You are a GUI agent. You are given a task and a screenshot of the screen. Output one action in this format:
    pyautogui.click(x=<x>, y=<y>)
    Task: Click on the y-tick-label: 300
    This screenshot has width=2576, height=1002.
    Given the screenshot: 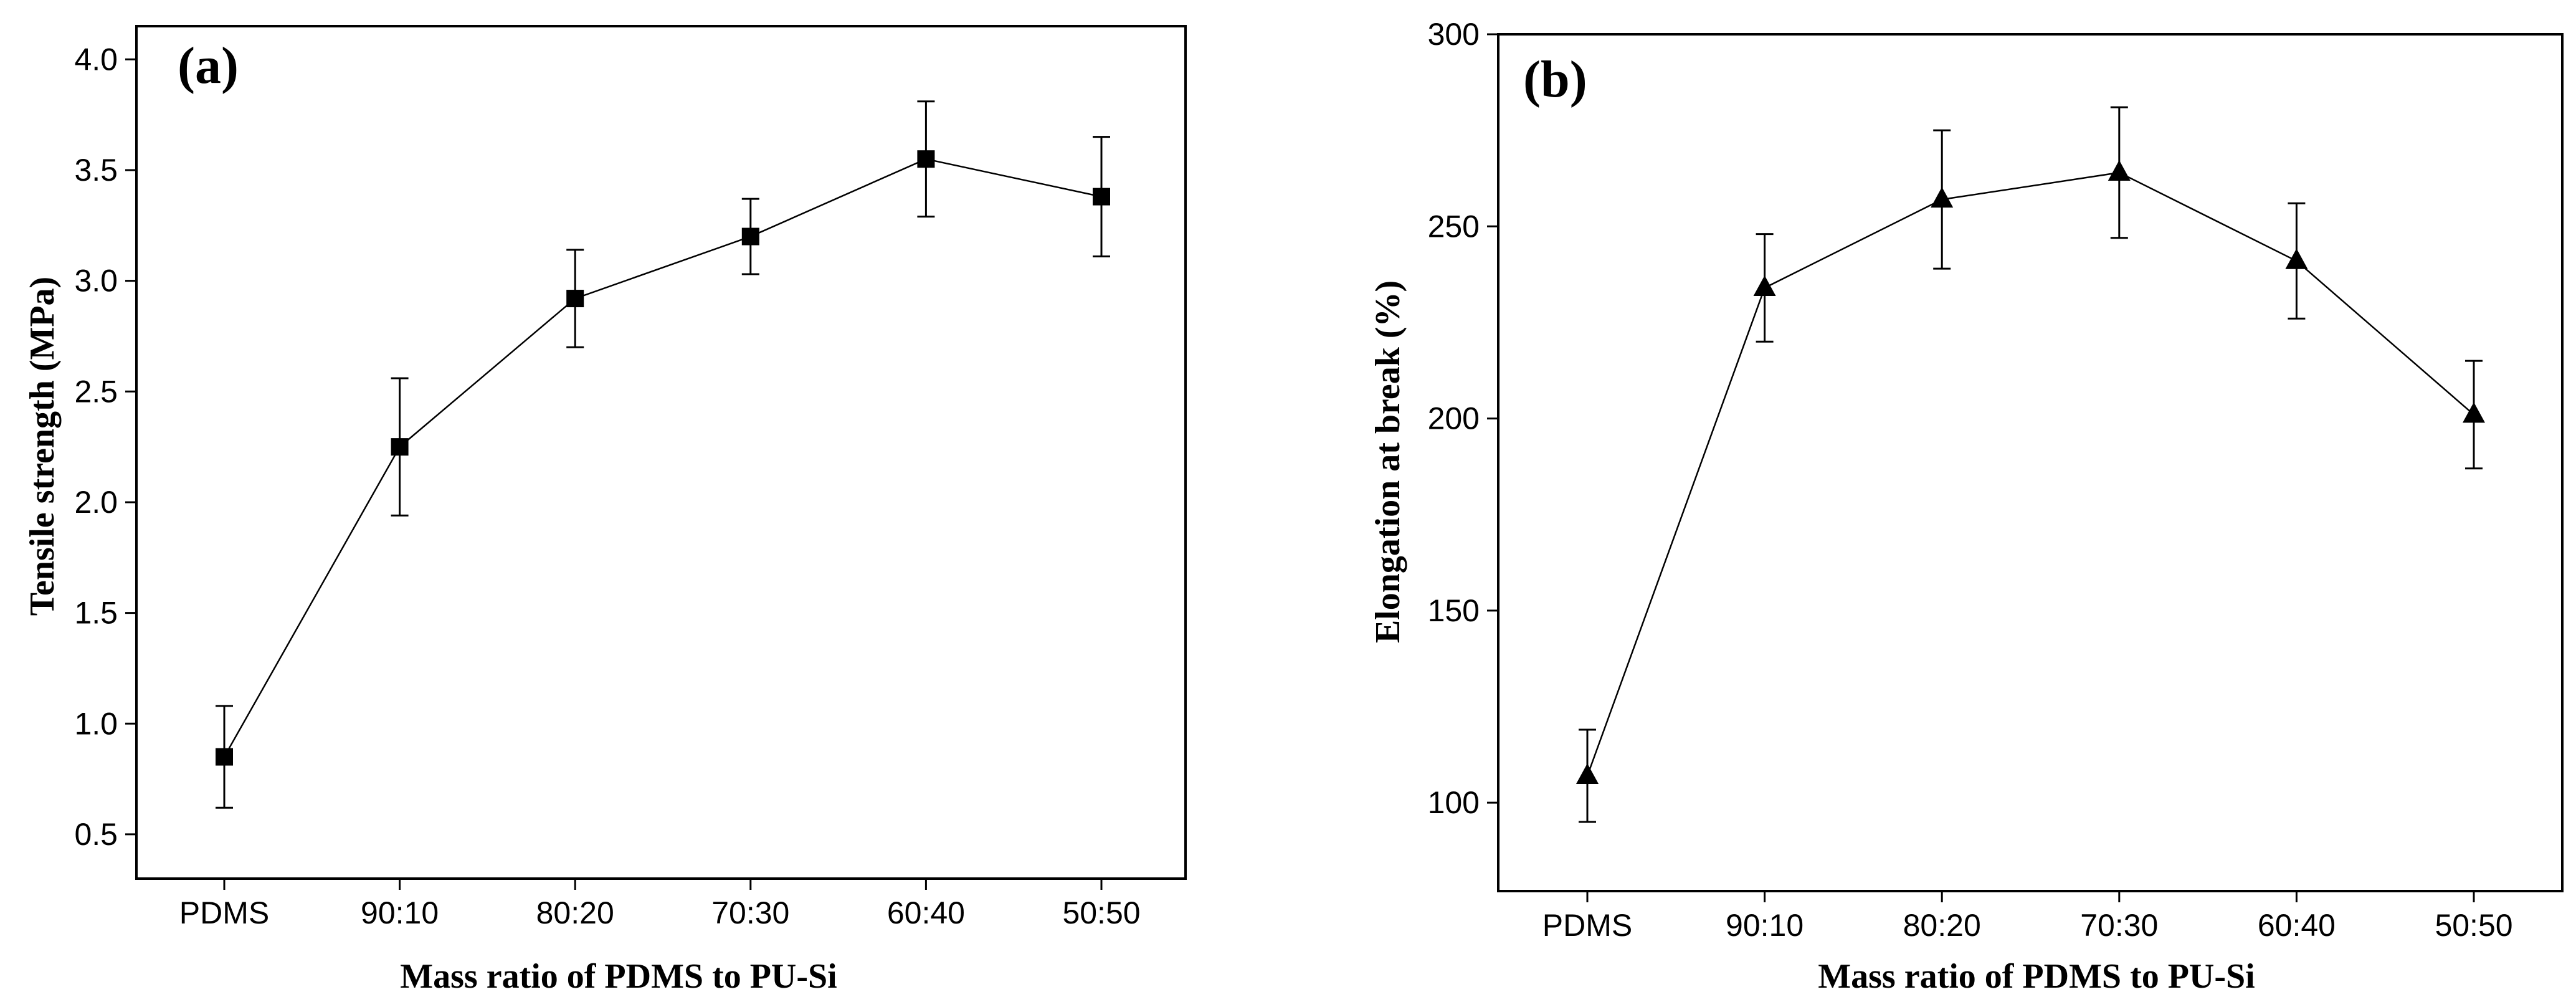 What is the action you would take?
    pyautogui.click(x=1454, y=34)
    